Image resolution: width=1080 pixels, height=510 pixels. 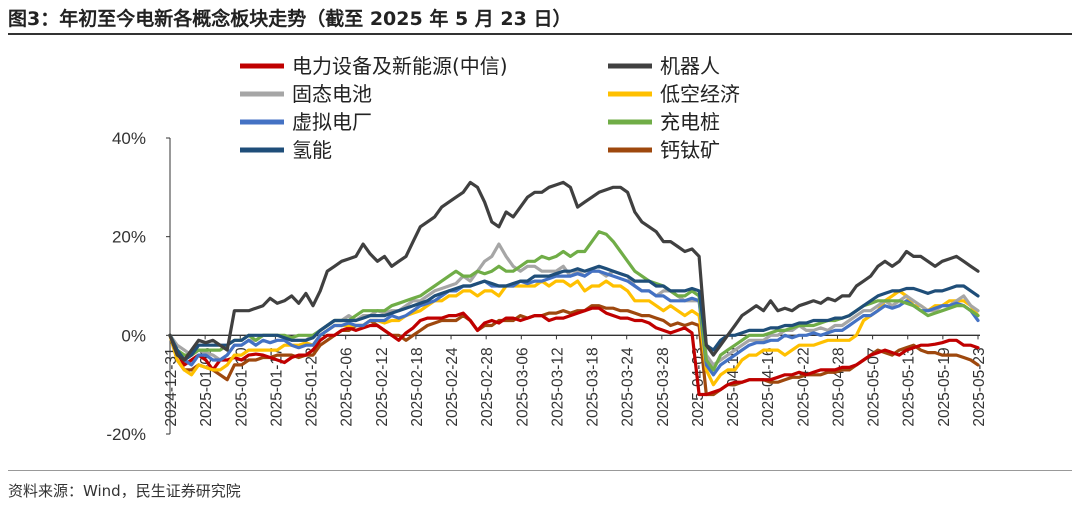 I want to click on x-tick-label: 2025-05-19, so click(x=944, y=386).